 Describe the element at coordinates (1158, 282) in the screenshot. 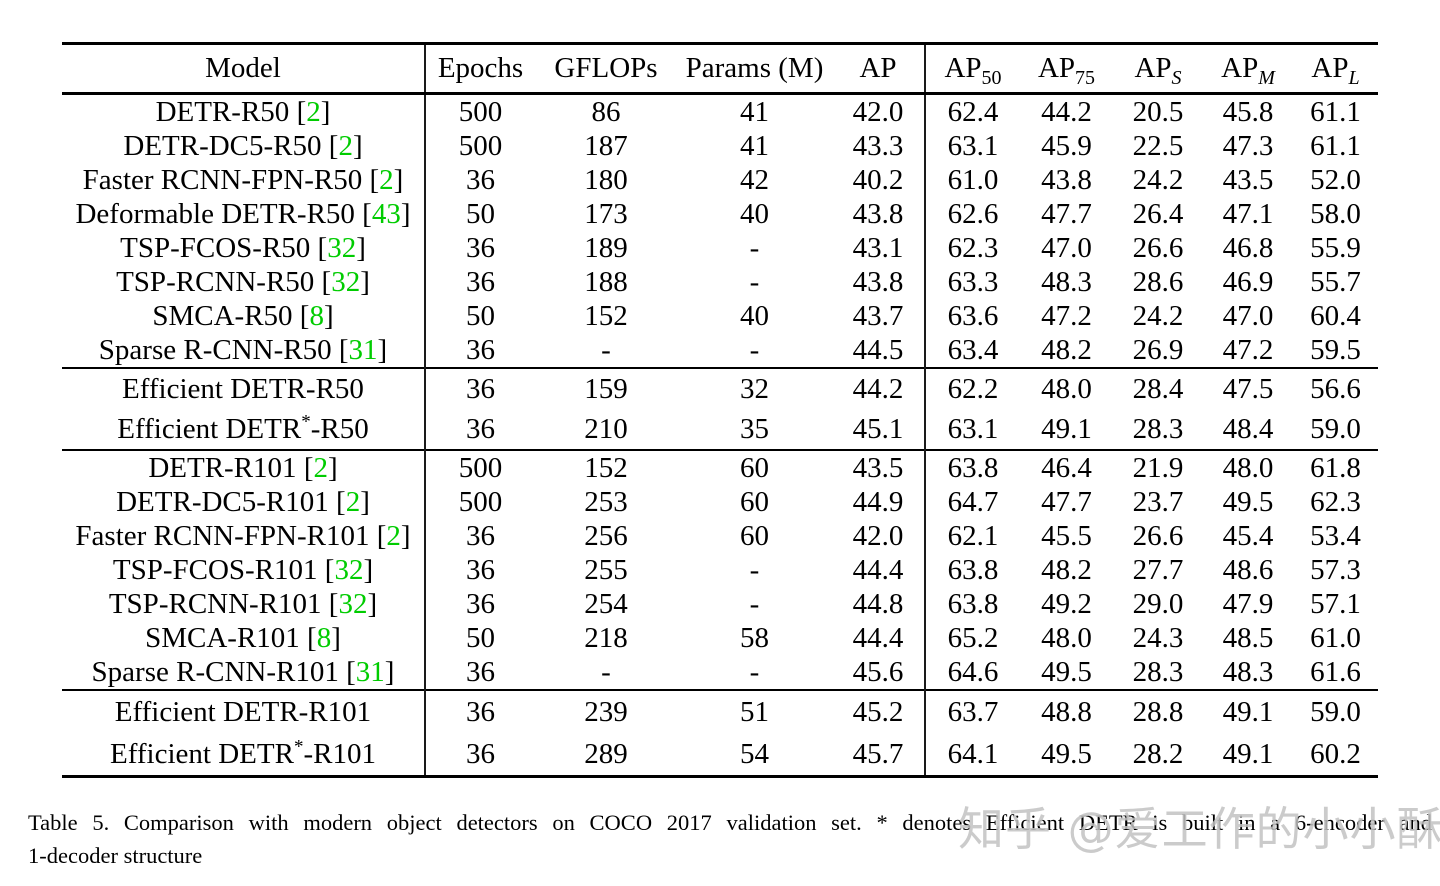

I see `cell-aps: 28.6` at that location.